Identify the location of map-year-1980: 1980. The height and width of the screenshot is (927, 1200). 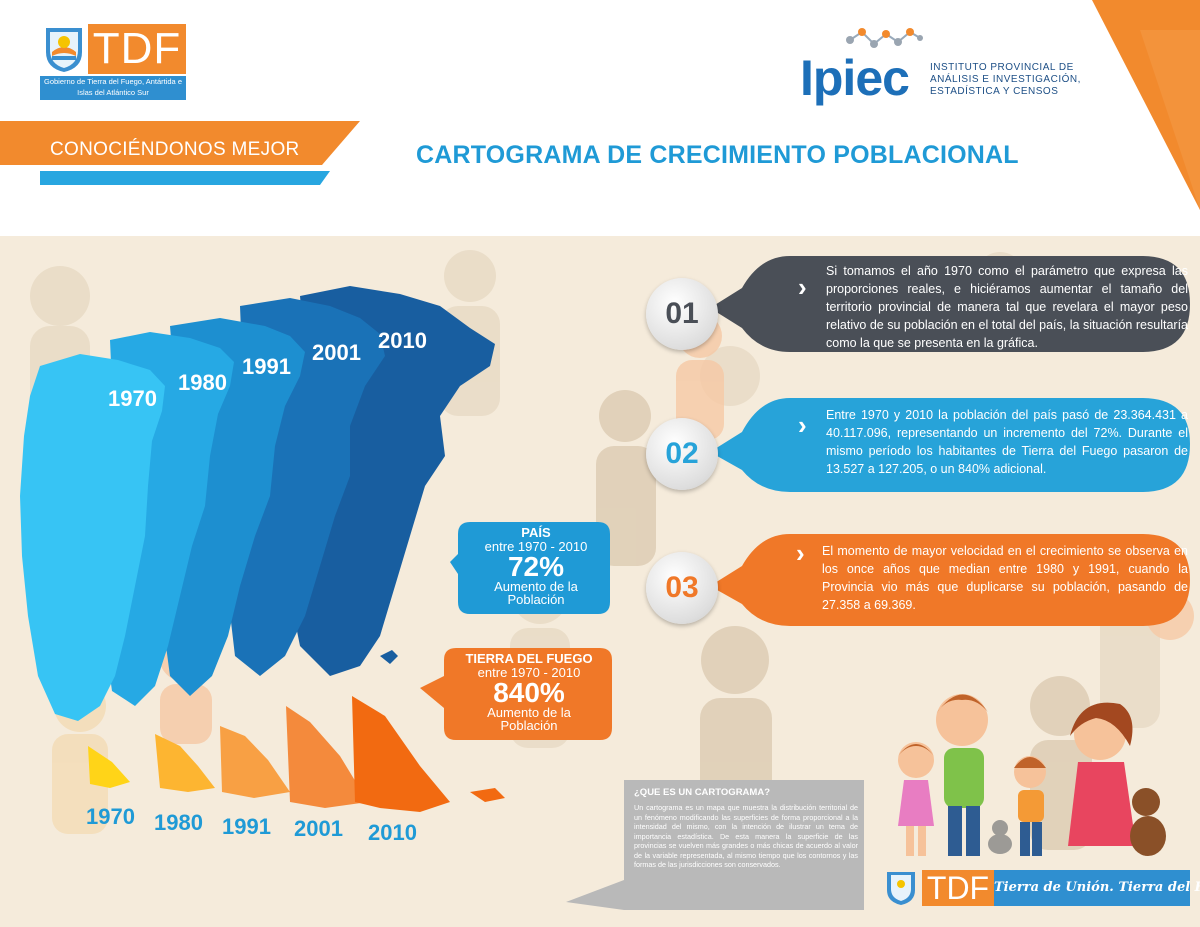
(202, 382).